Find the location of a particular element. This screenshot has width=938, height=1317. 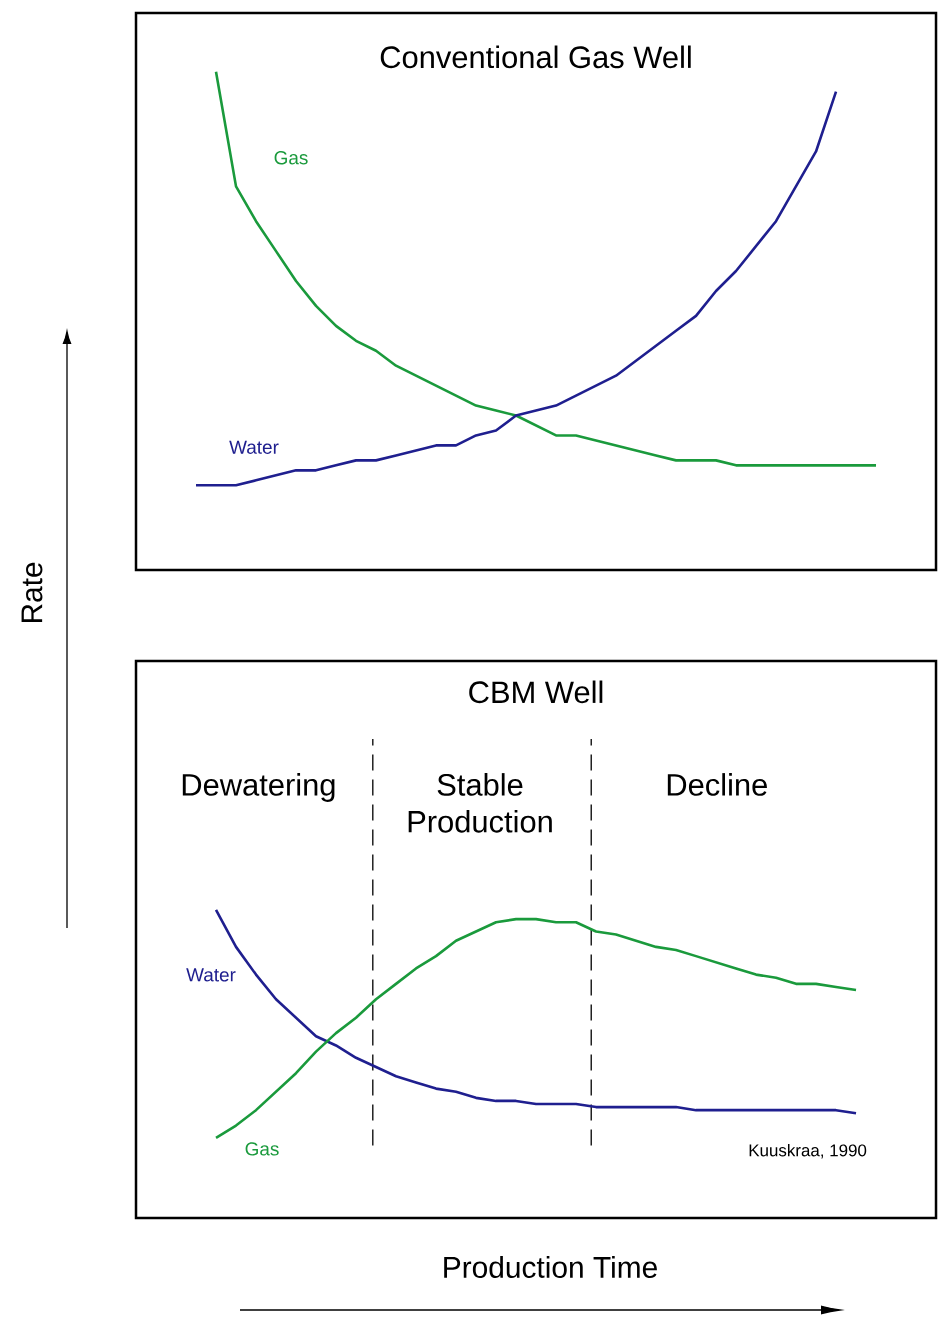

text: Decline is located at coordinates (717, 784).